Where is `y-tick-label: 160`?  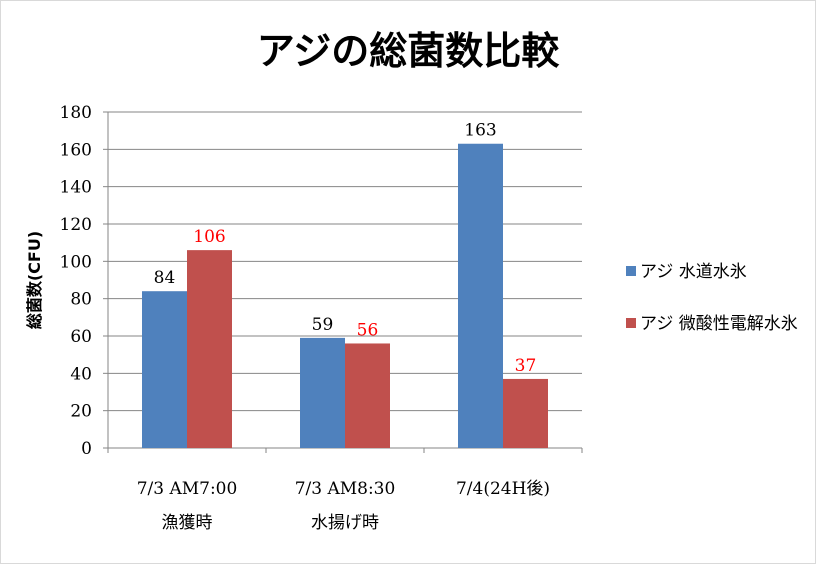 y-tick-label: 160 is located at coordinates (76, 150).